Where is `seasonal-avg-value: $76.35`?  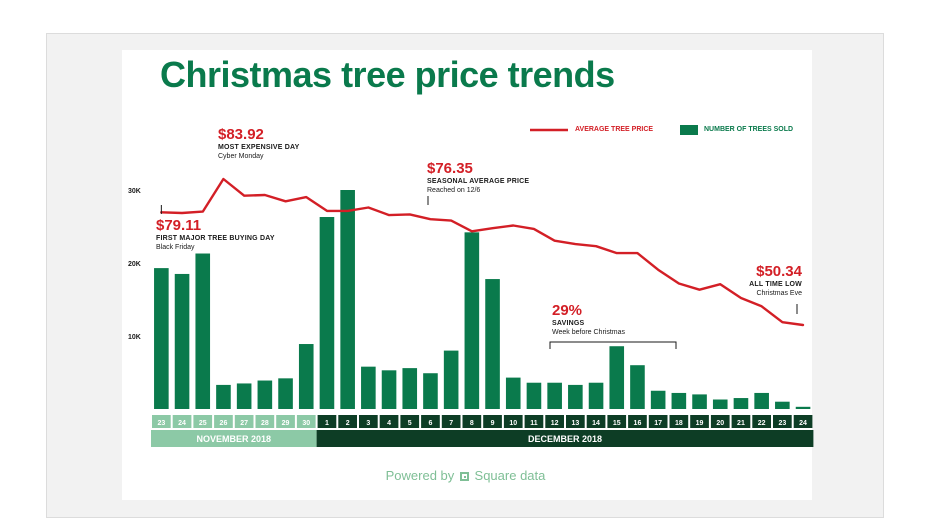
seasonal-avg-value: $76.35 is located at coordinates (450, 168).